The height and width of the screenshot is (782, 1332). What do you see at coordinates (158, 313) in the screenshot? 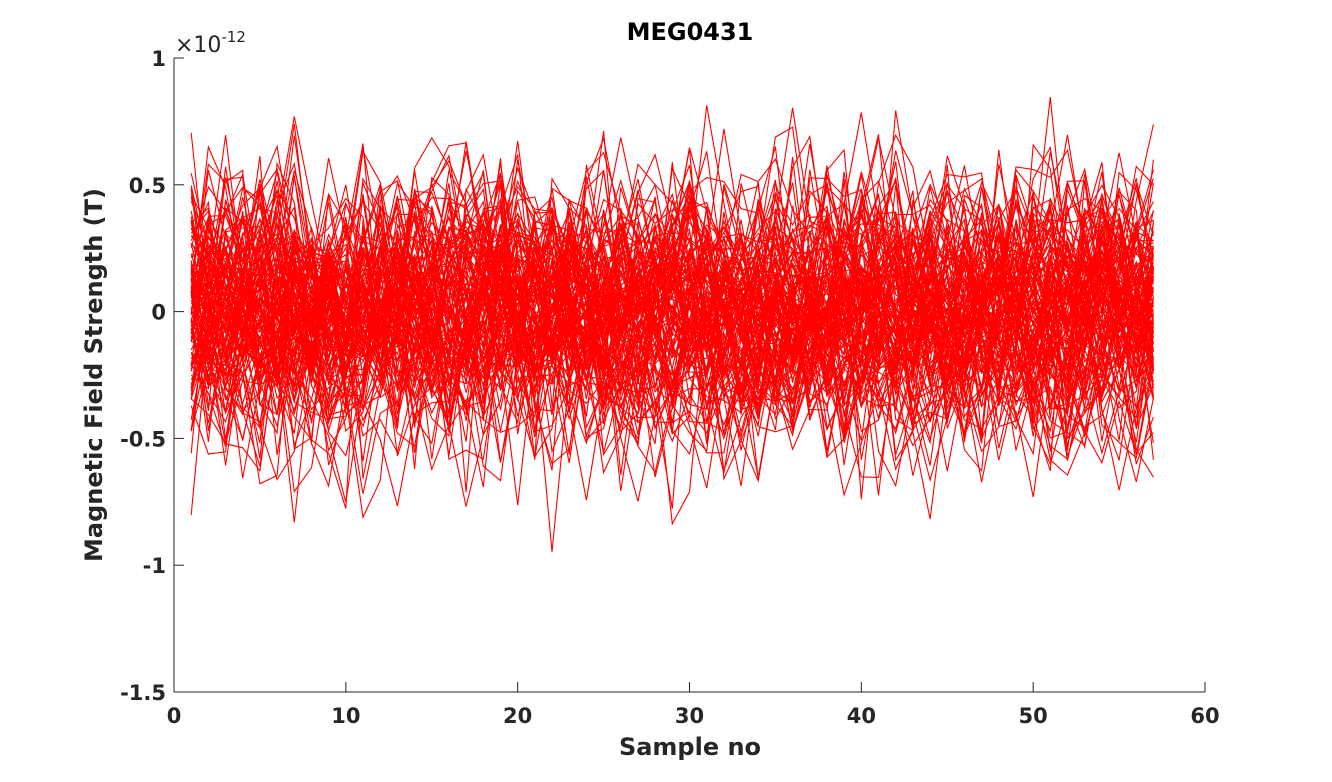
I see `y-tick-label: 0` at bounding box center [158, 313].